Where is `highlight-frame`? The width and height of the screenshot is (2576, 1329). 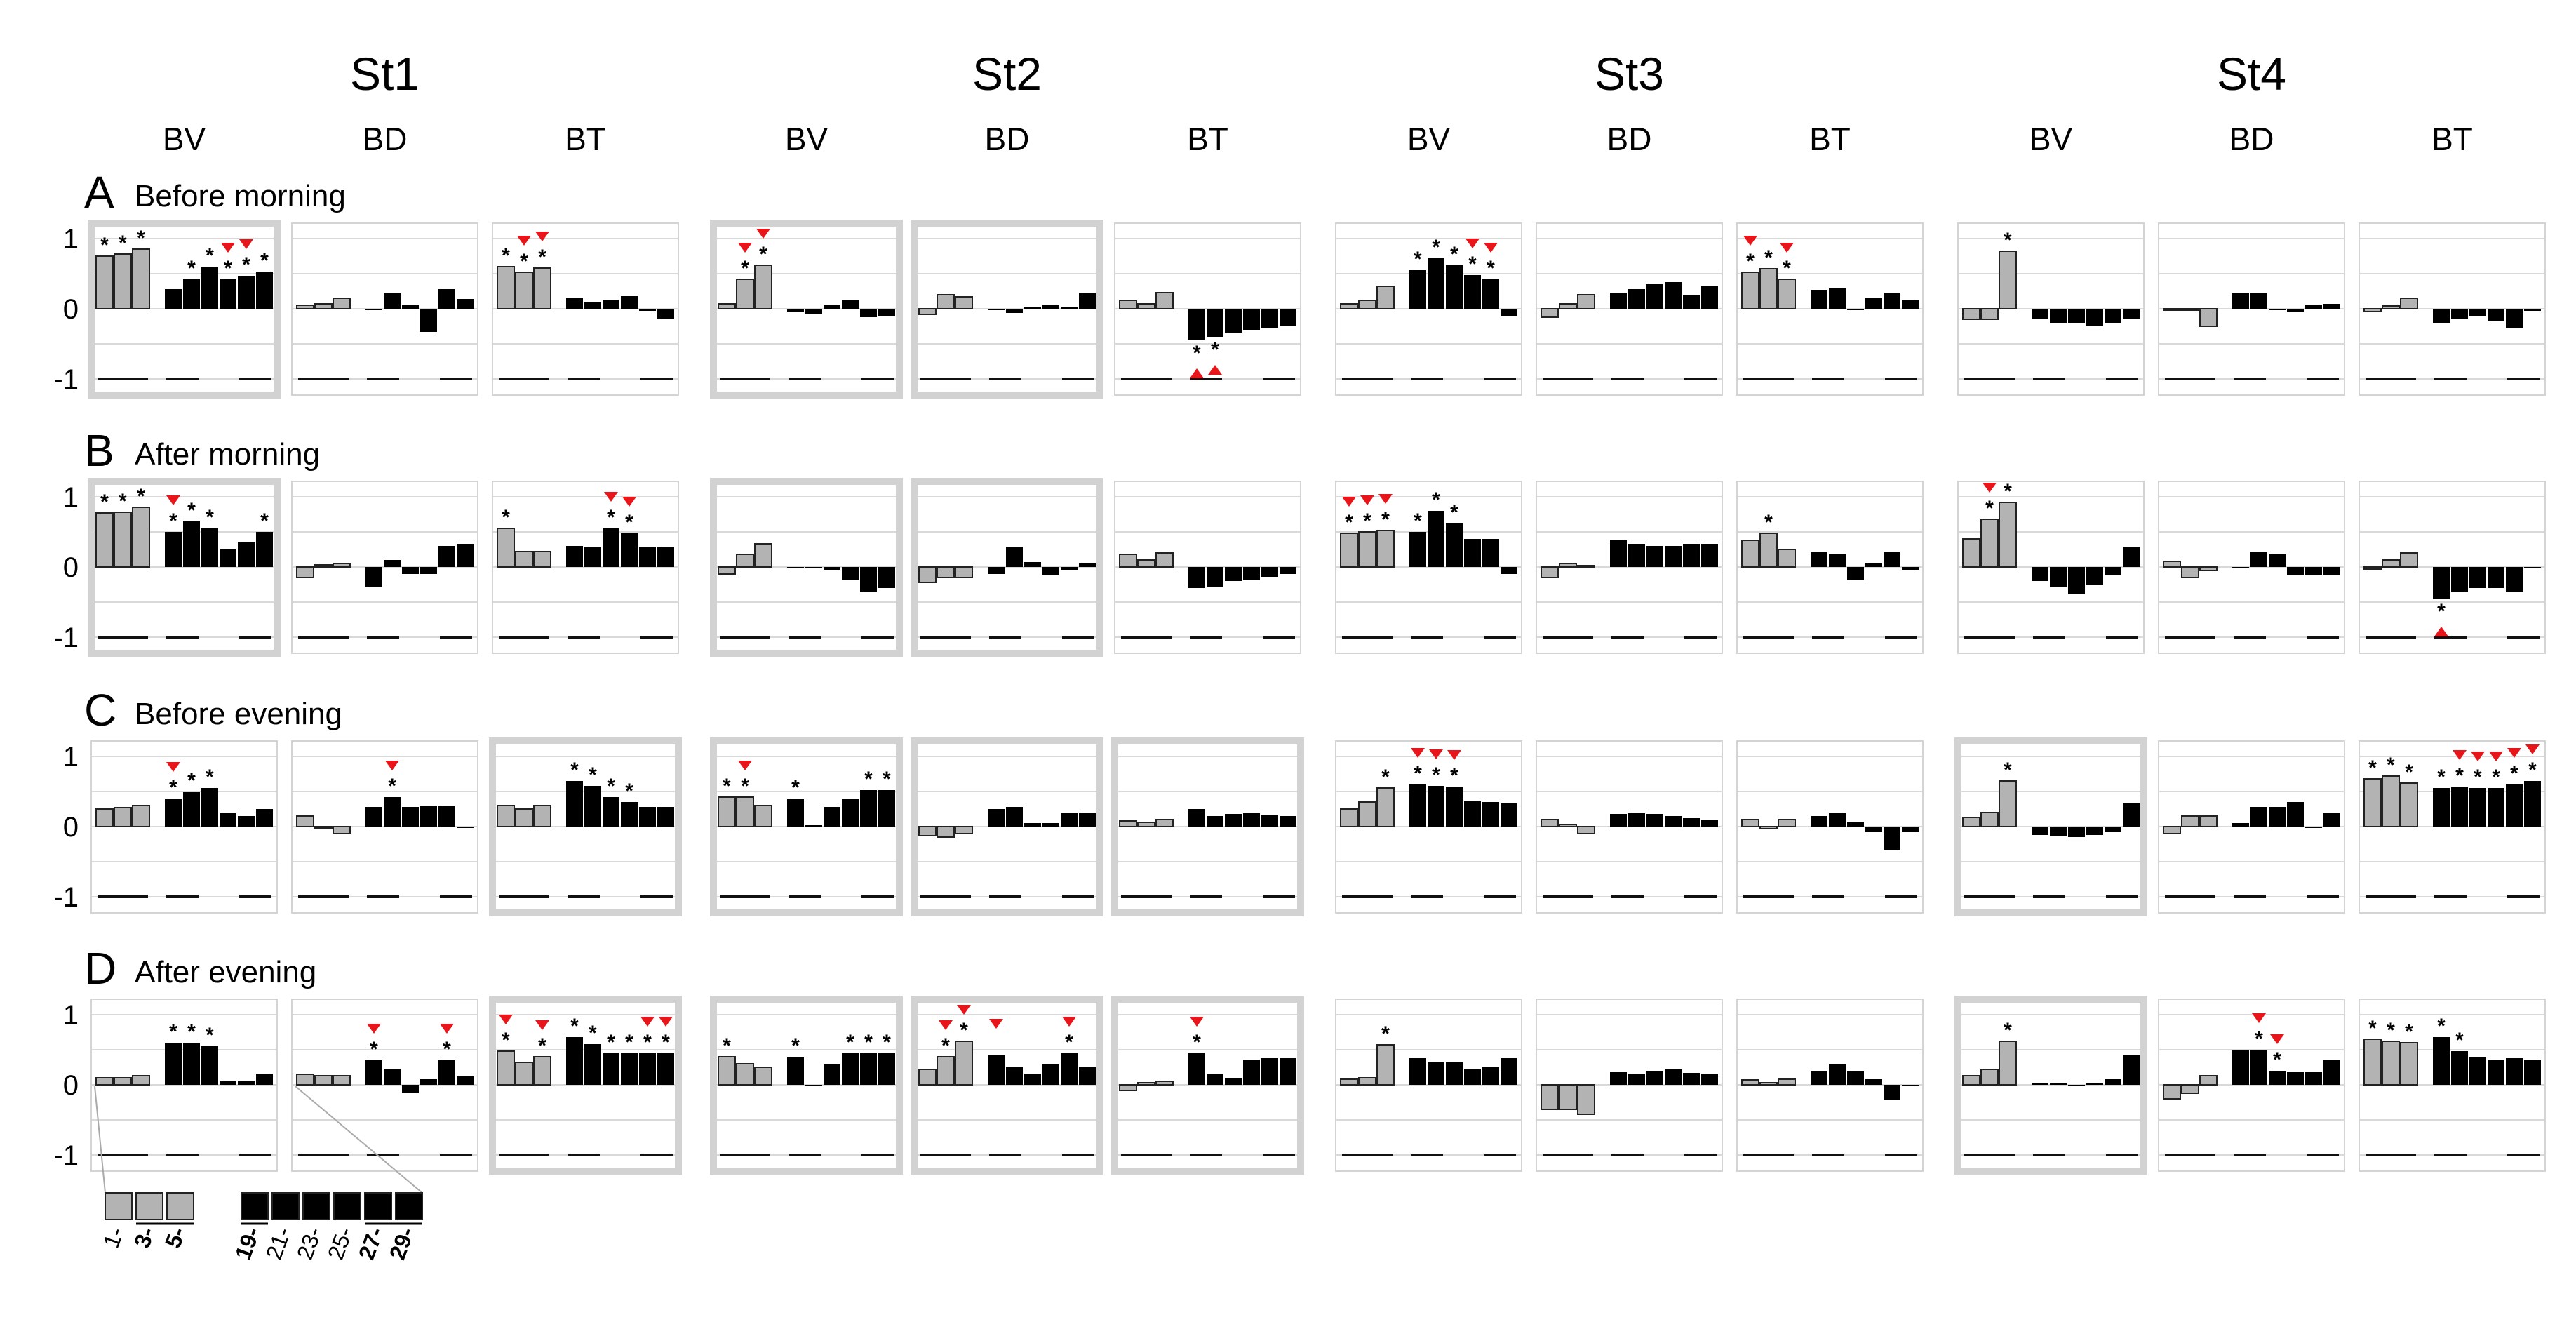
highlight-frame is located at coordinates (806, 567).